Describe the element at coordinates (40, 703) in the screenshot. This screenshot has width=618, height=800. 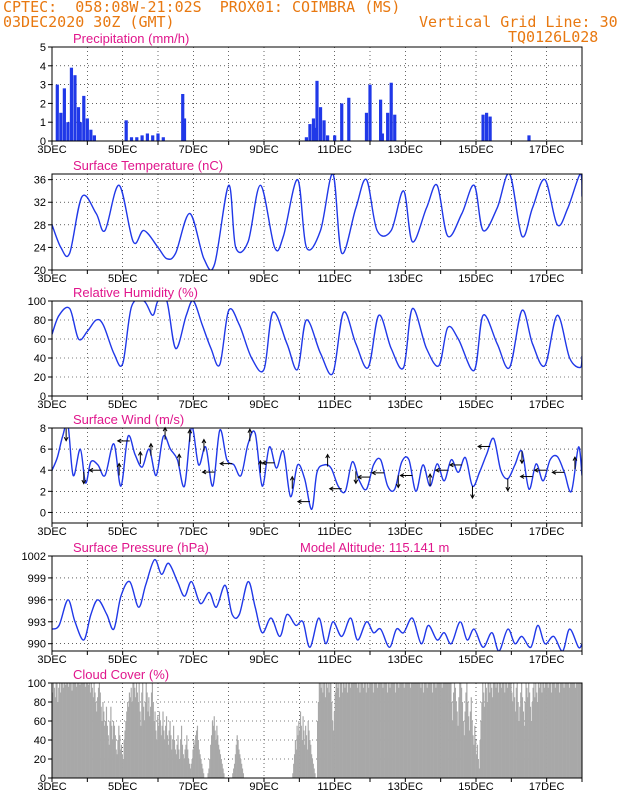
I see `y-tick-label: 80` at that location.